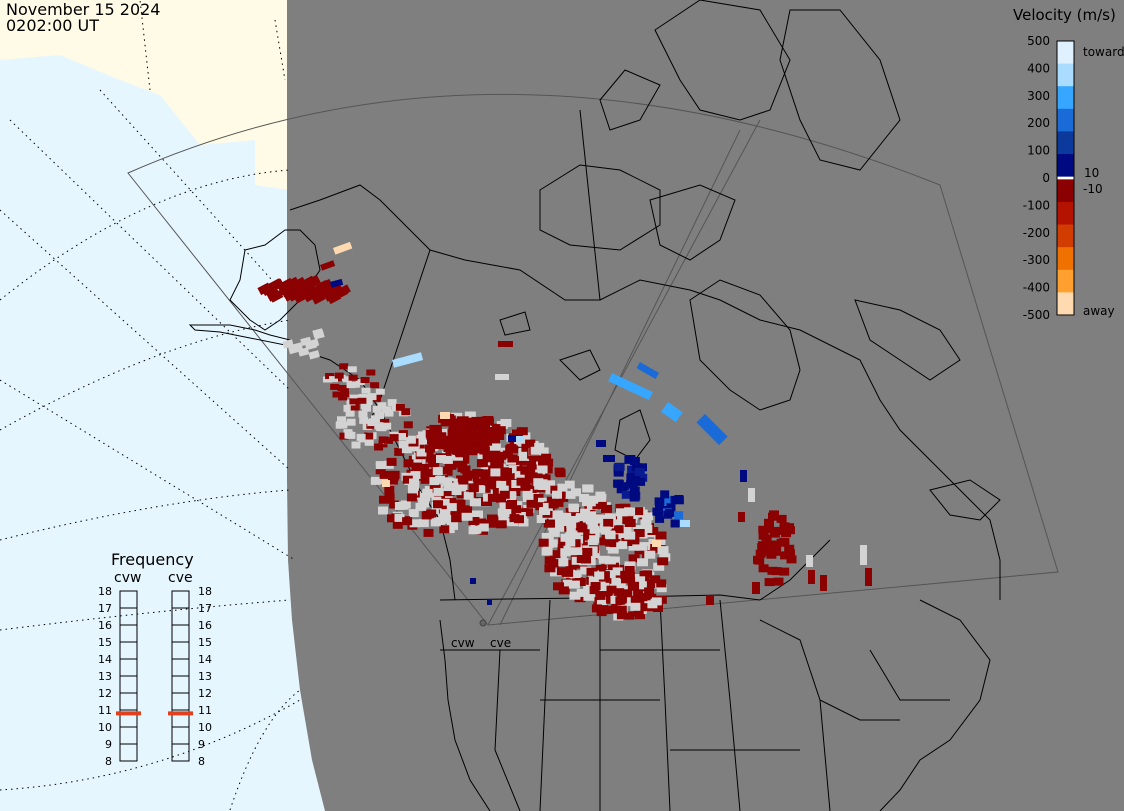  Describe the element at coordinates (1036, 205) in the screenshot. I see `colorbar-tick-label: -100` at that location.